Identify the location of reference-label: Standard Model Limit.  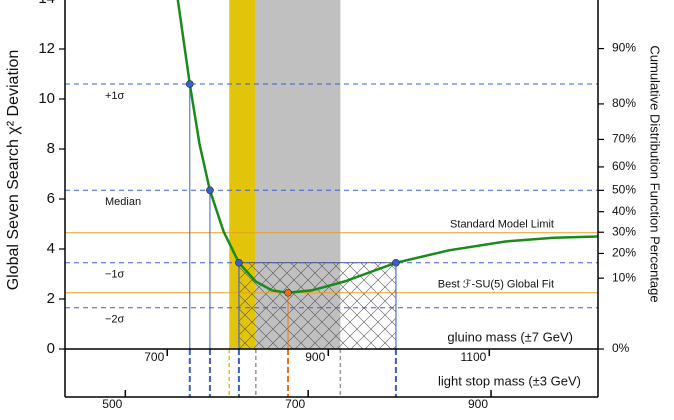
(502, 225).